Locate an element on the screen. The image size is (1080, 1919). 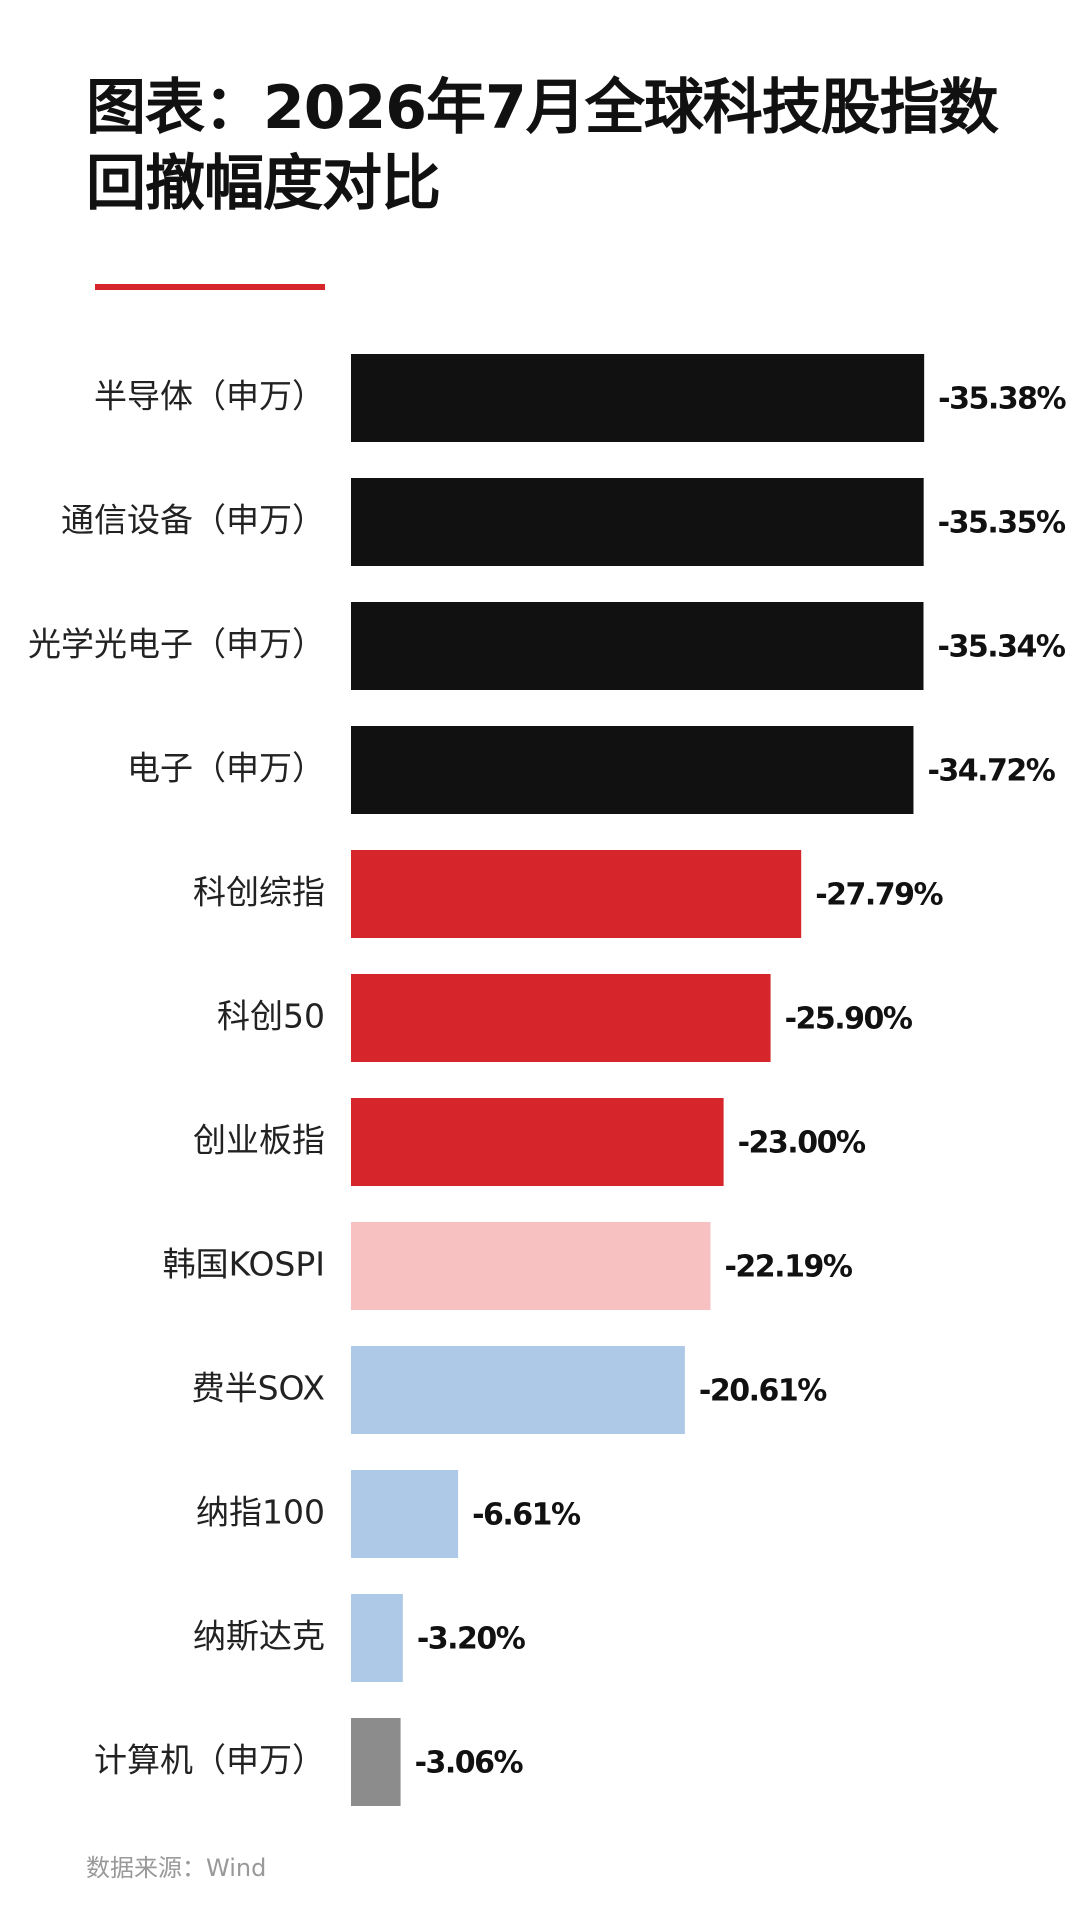
value-label: -35.38% is located at coordinates (1002, 399).